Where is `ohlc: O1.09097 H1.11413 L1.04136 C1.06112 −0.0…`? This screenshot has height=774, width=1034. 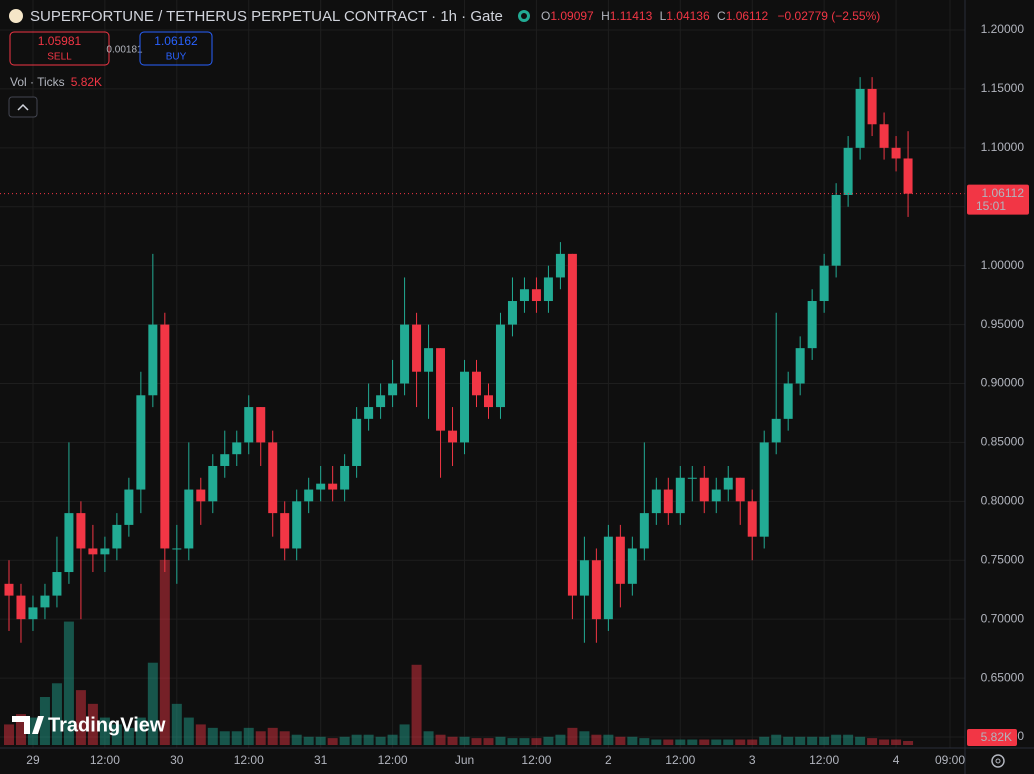
ohlc: O1.09097 H1.11413 L1.04136 C1.06112 −0.0… is located at coordinates (710, 16).